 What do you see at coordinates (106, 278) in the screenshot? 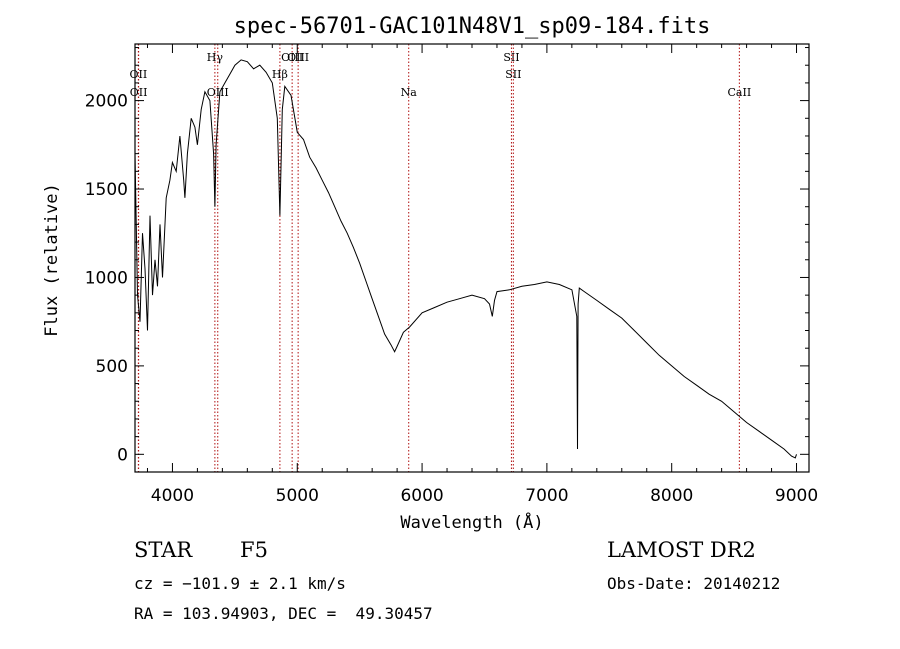
I see `y-tick-label: 1000` at bounding box center [106, 278].